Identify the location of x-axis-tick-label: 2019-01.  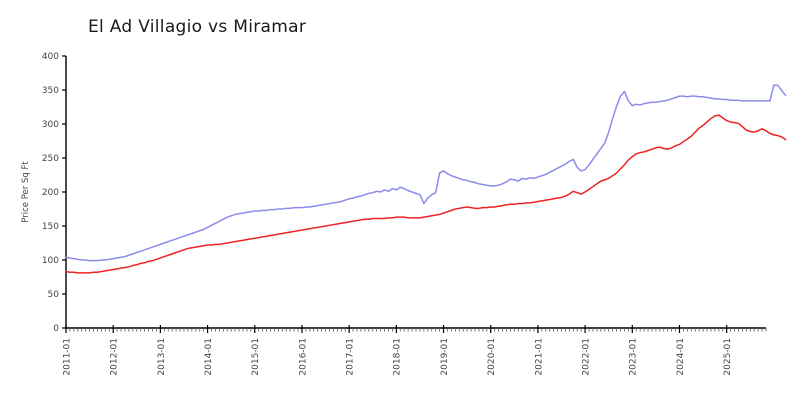
(445, 357).